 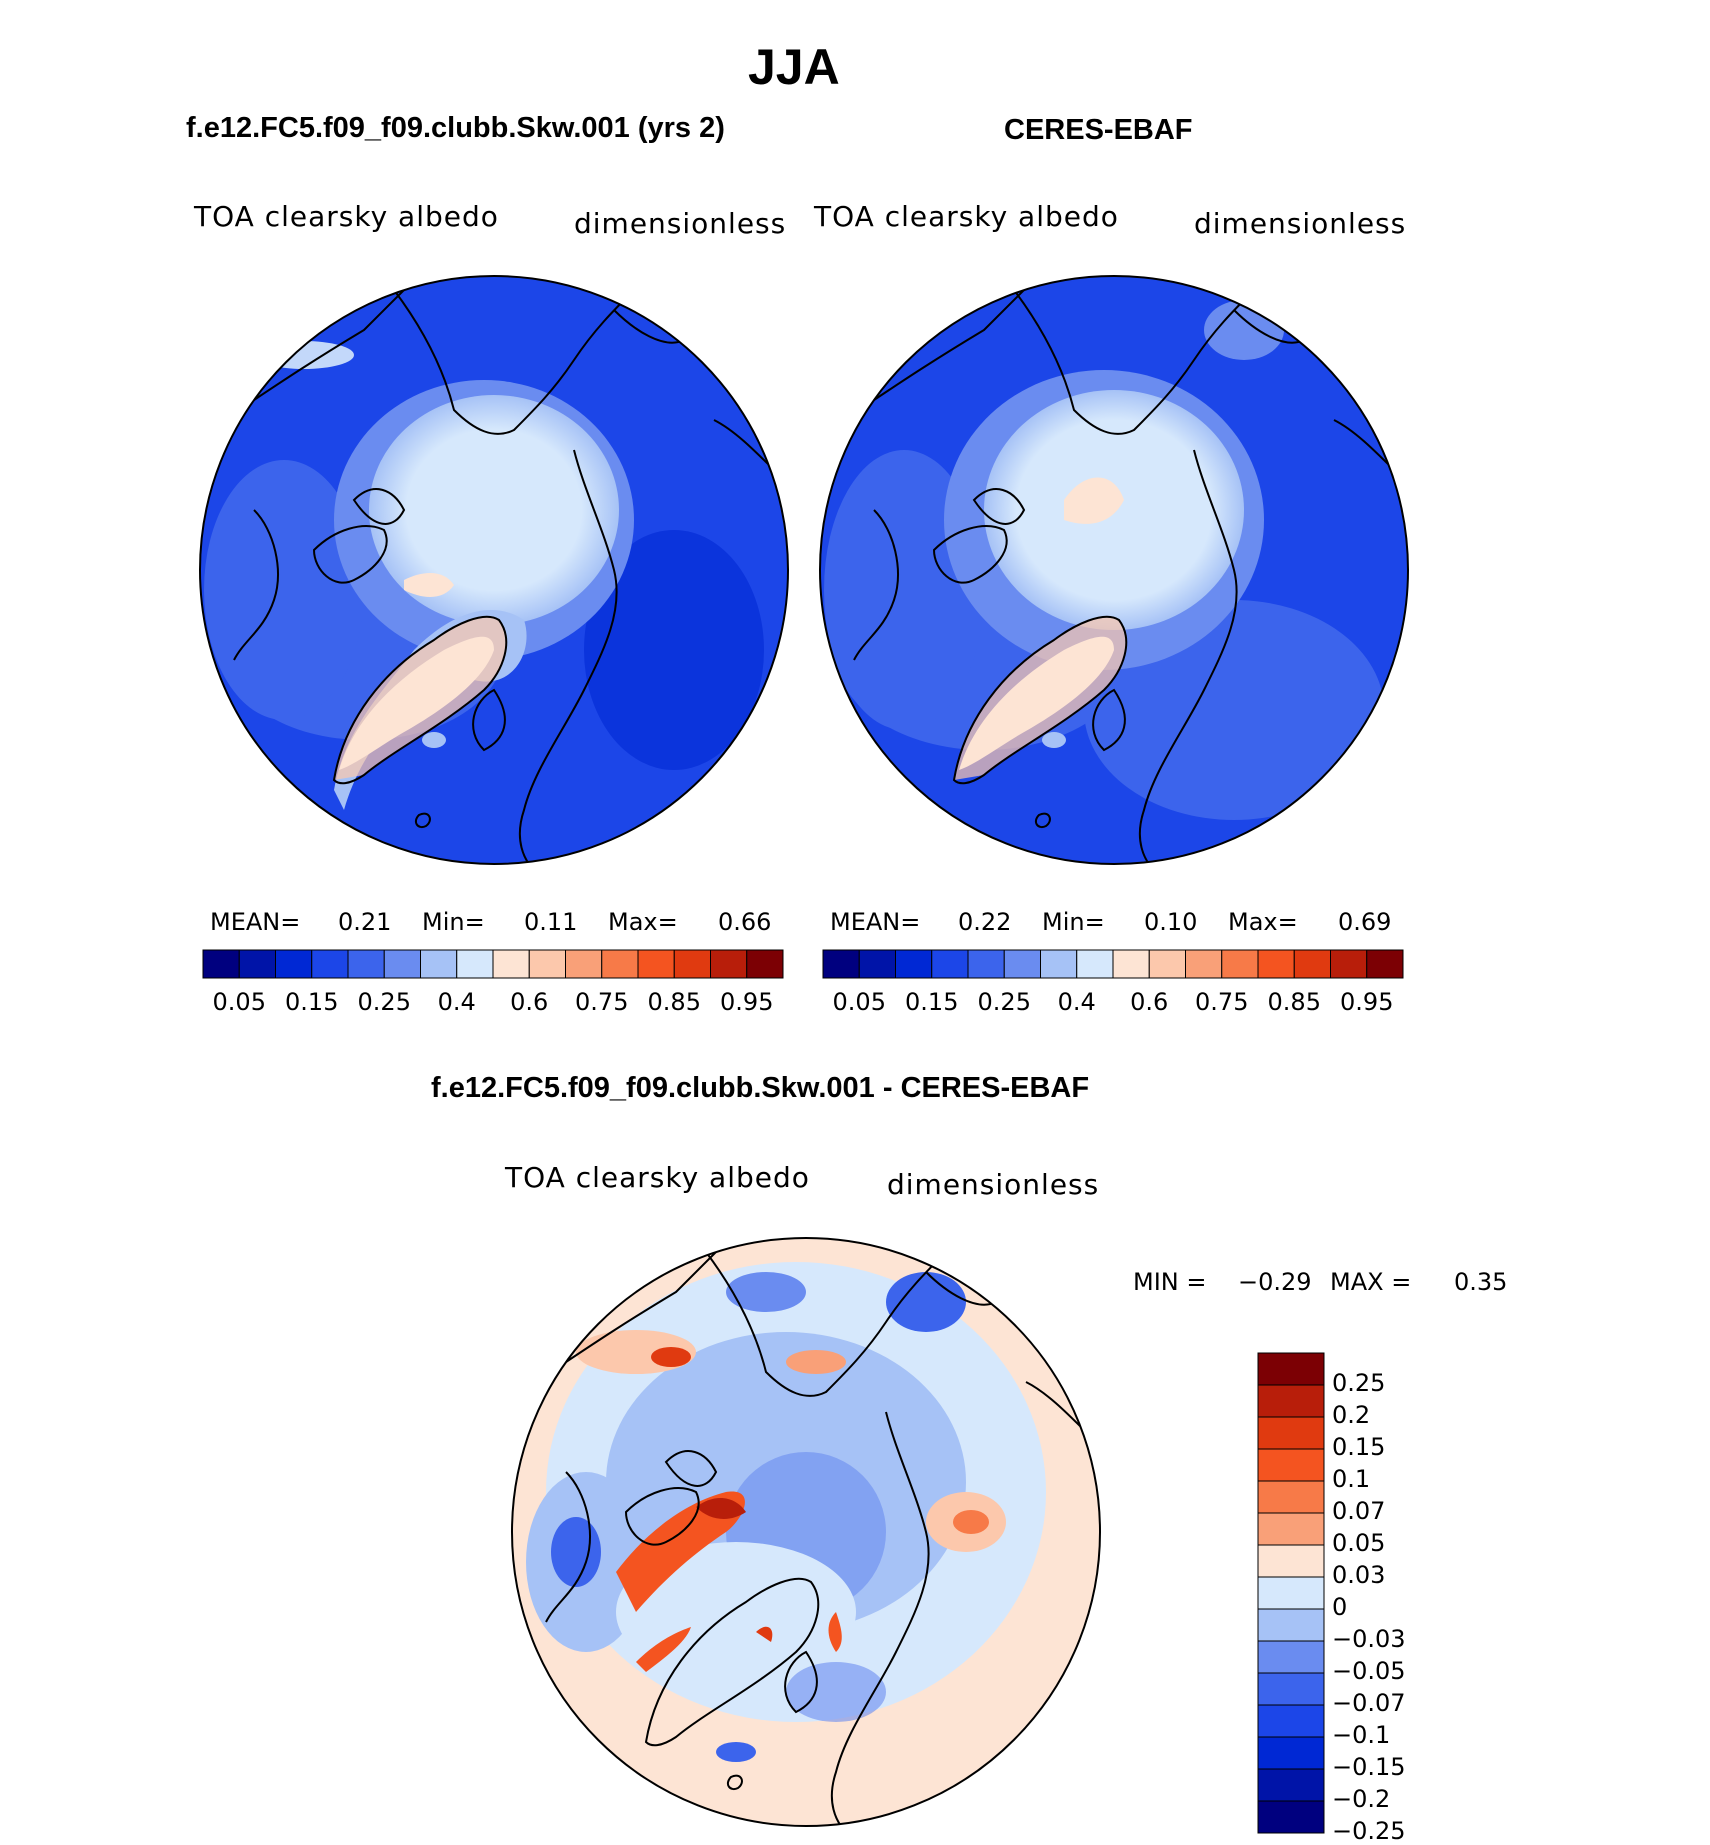 I want to click on panel-2-units: dimensionless, so click(x=1300, y=223).